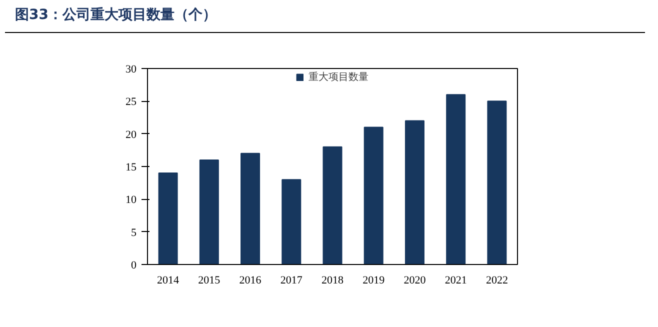  What do you see at coordinates (333, 280) in the screenshot?
I see `x-tick-label: 2018` at bounding box center [333, 280].